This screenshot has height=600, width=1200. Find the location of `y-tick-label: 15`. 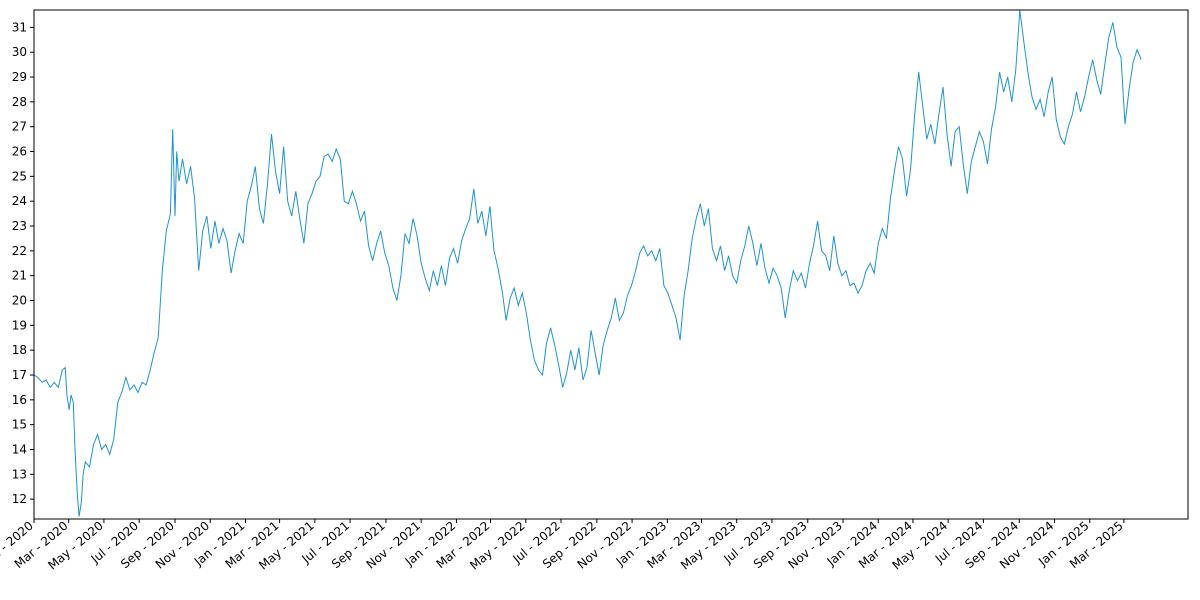

y-tick-label: 15 is located at coordinates (19, 425).